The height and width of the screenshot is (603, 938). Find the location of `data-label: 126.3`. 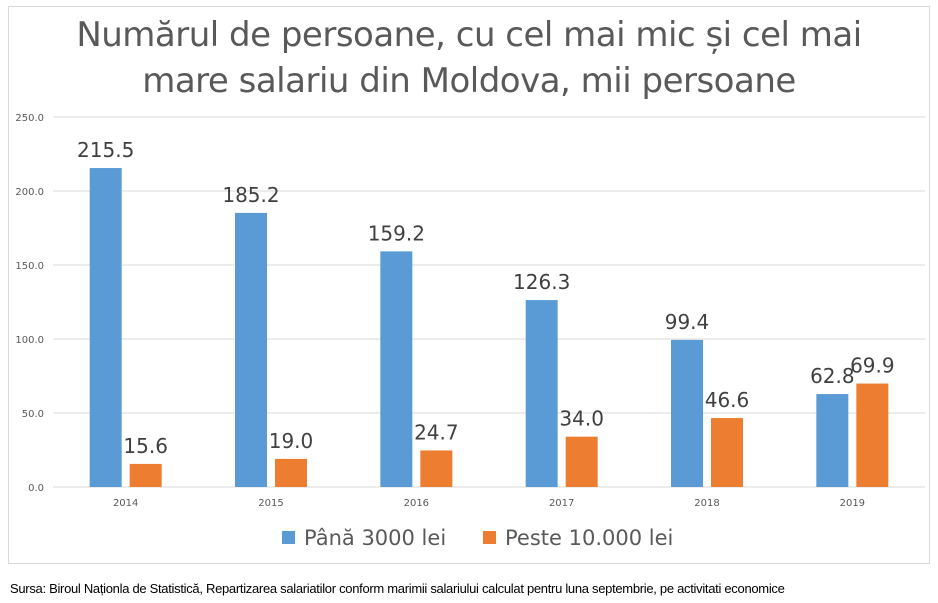

data-label: 126.3 is located at coordinates (541, 282).